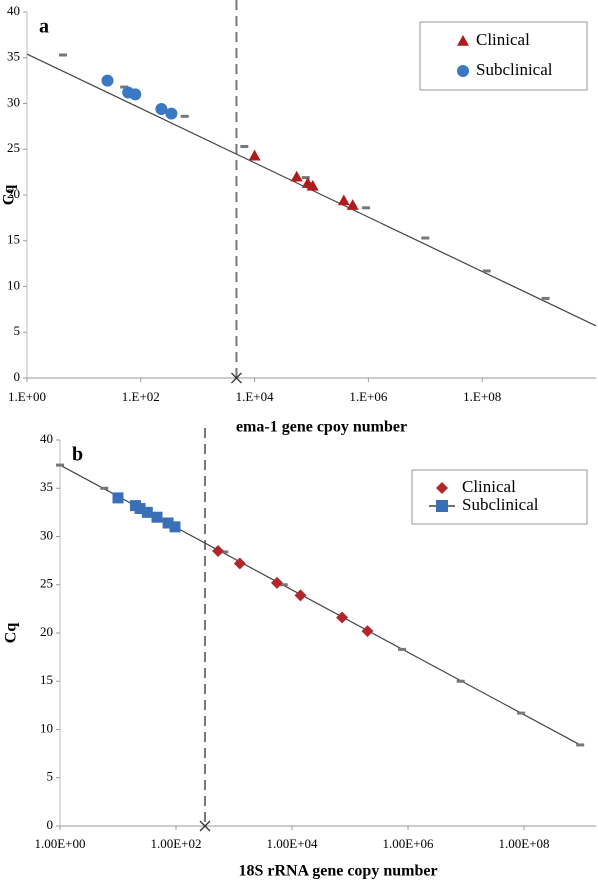  Describe the element at coordinates (337, 871) in the screenshot. I see `x-axis-title: 18S rRNA gene copy number` at that location.